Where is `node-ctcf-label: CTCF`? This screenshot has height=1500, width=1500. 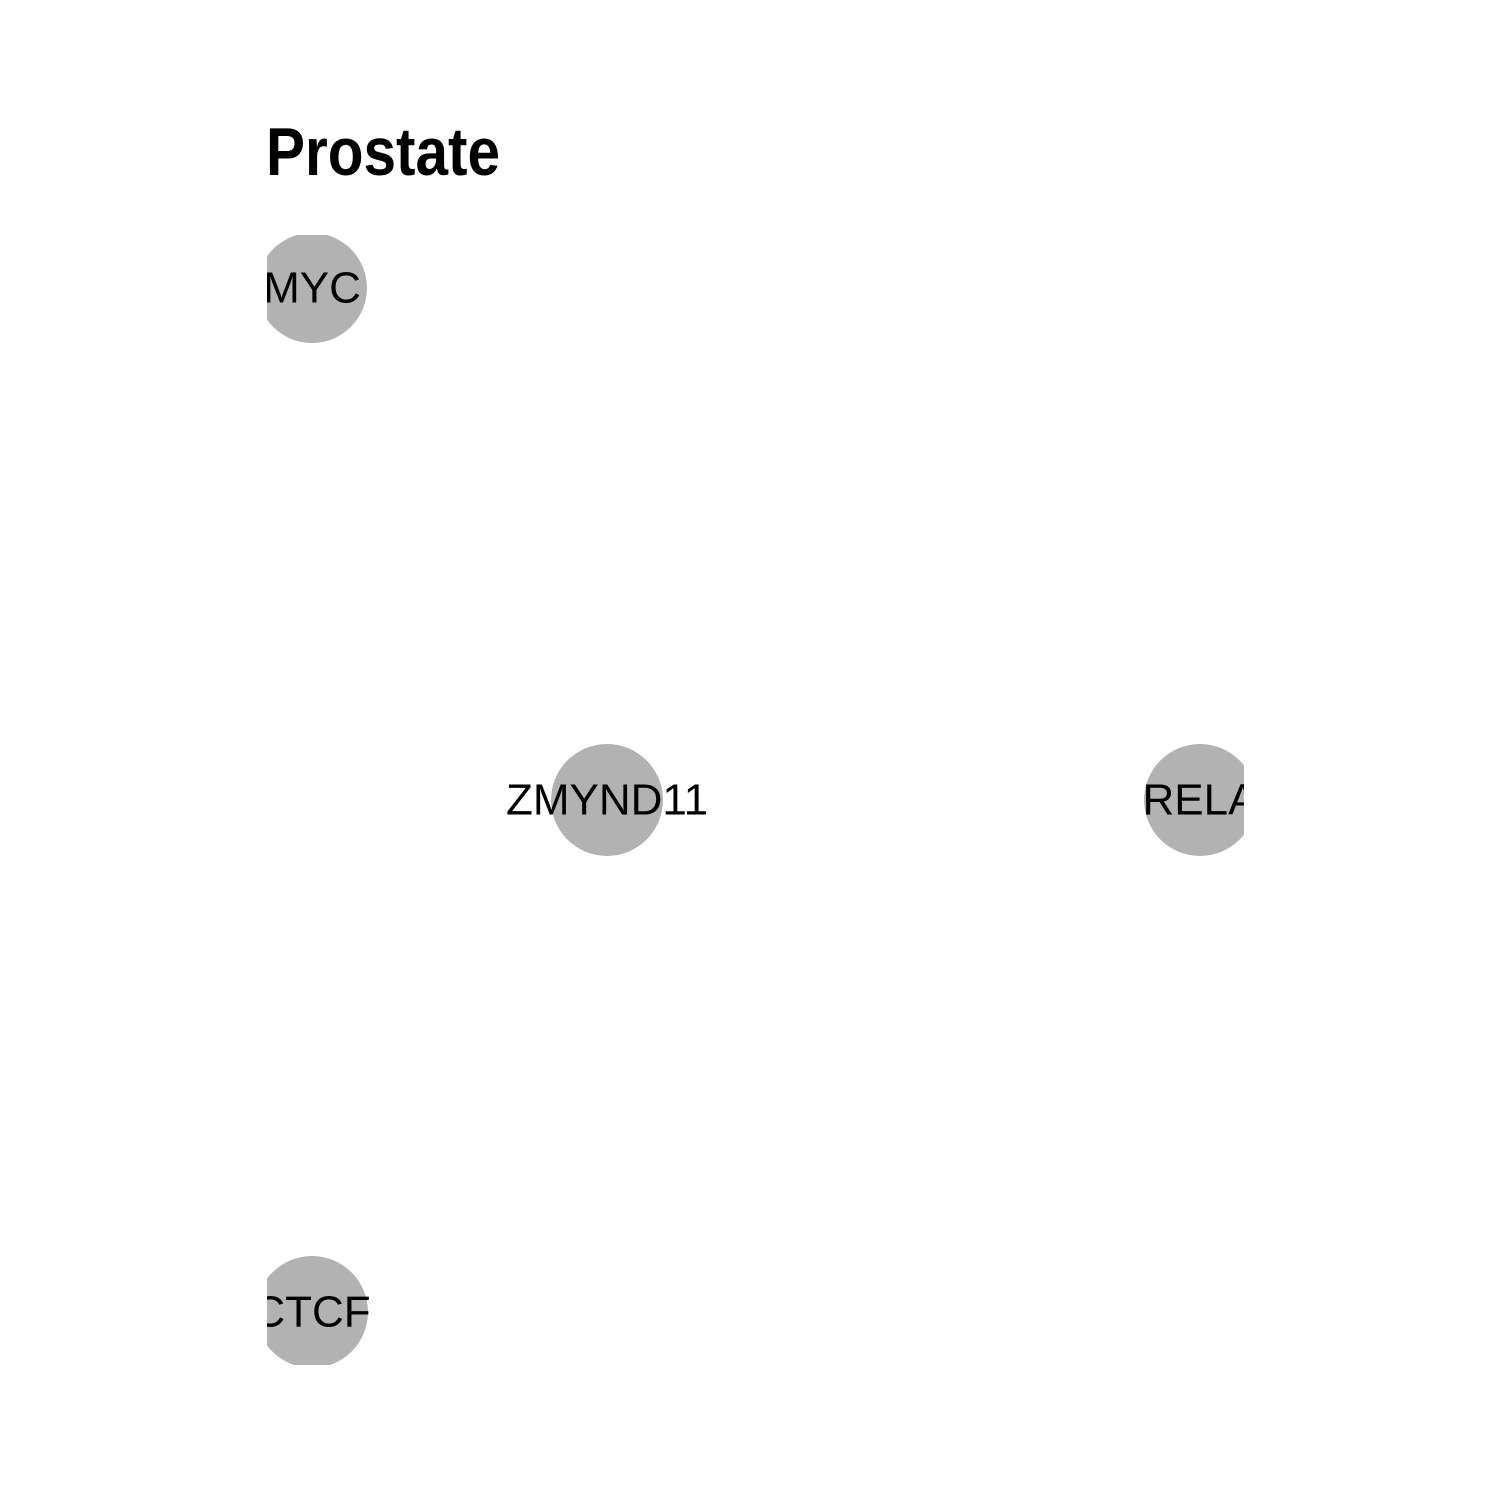
node-ctcf-label: CTCF is located at coordinates (311, 1312).